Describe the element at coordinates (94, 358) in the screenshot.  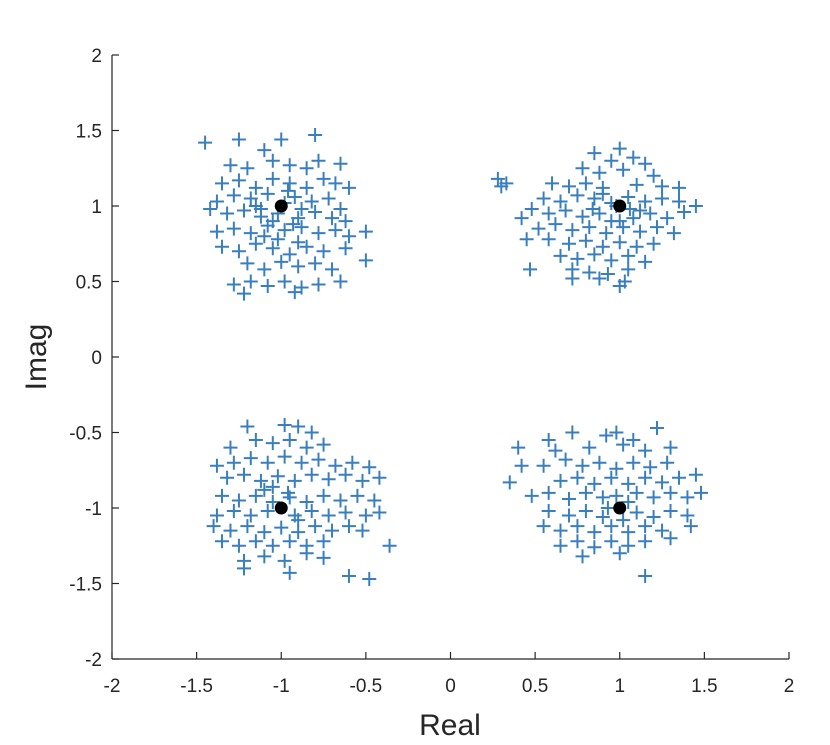
I see `y-ticks: -2 -1.5 -1 -0.5 0 0.5 1 1.5 2` at that location.